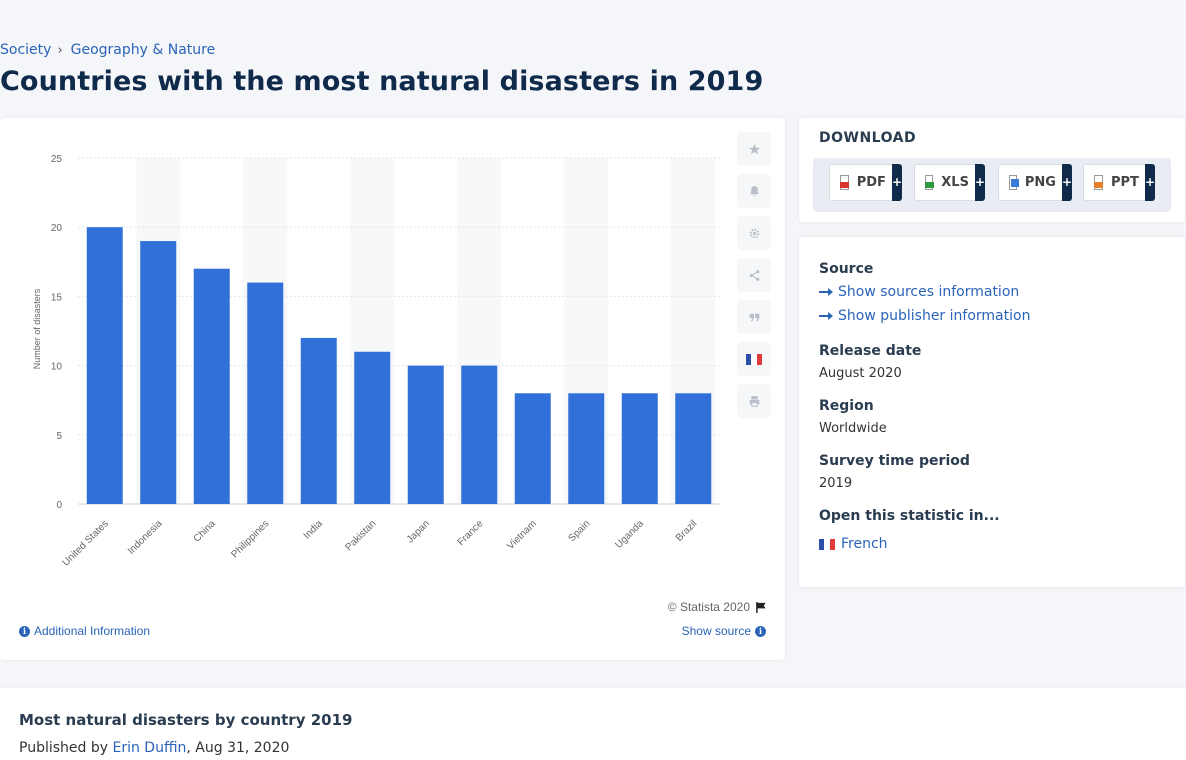 The image size is (1186, 760). I want to click on cite-button, so click(754, 317).